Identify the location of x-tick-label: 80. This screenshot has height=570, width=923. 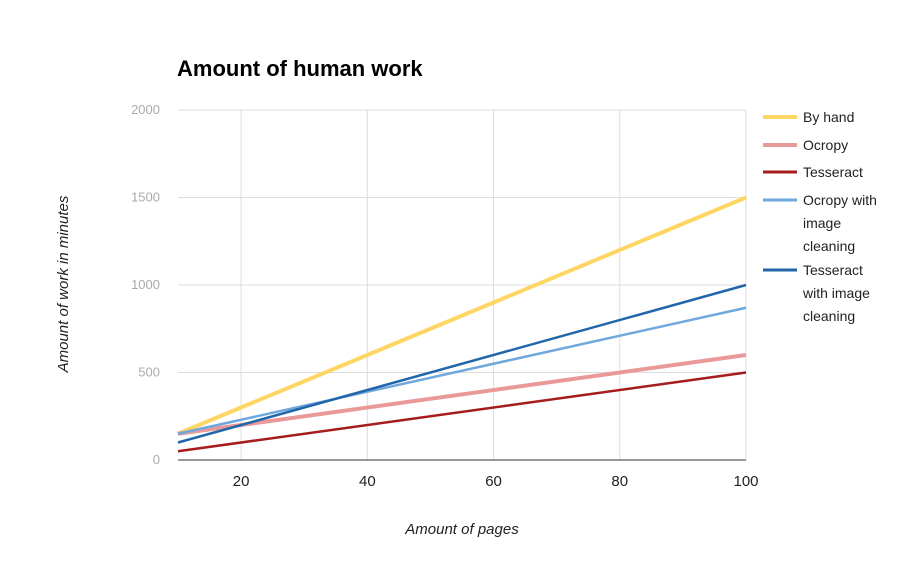
(619, 481).